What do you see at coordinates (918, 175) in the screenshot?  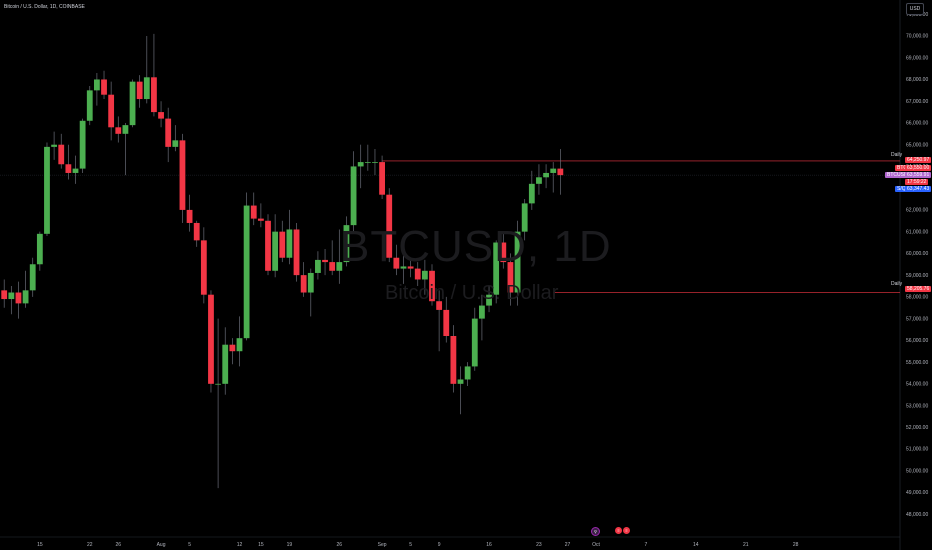 I see `last-price-tag: 63,559.91` at bounding box center [918, 175].